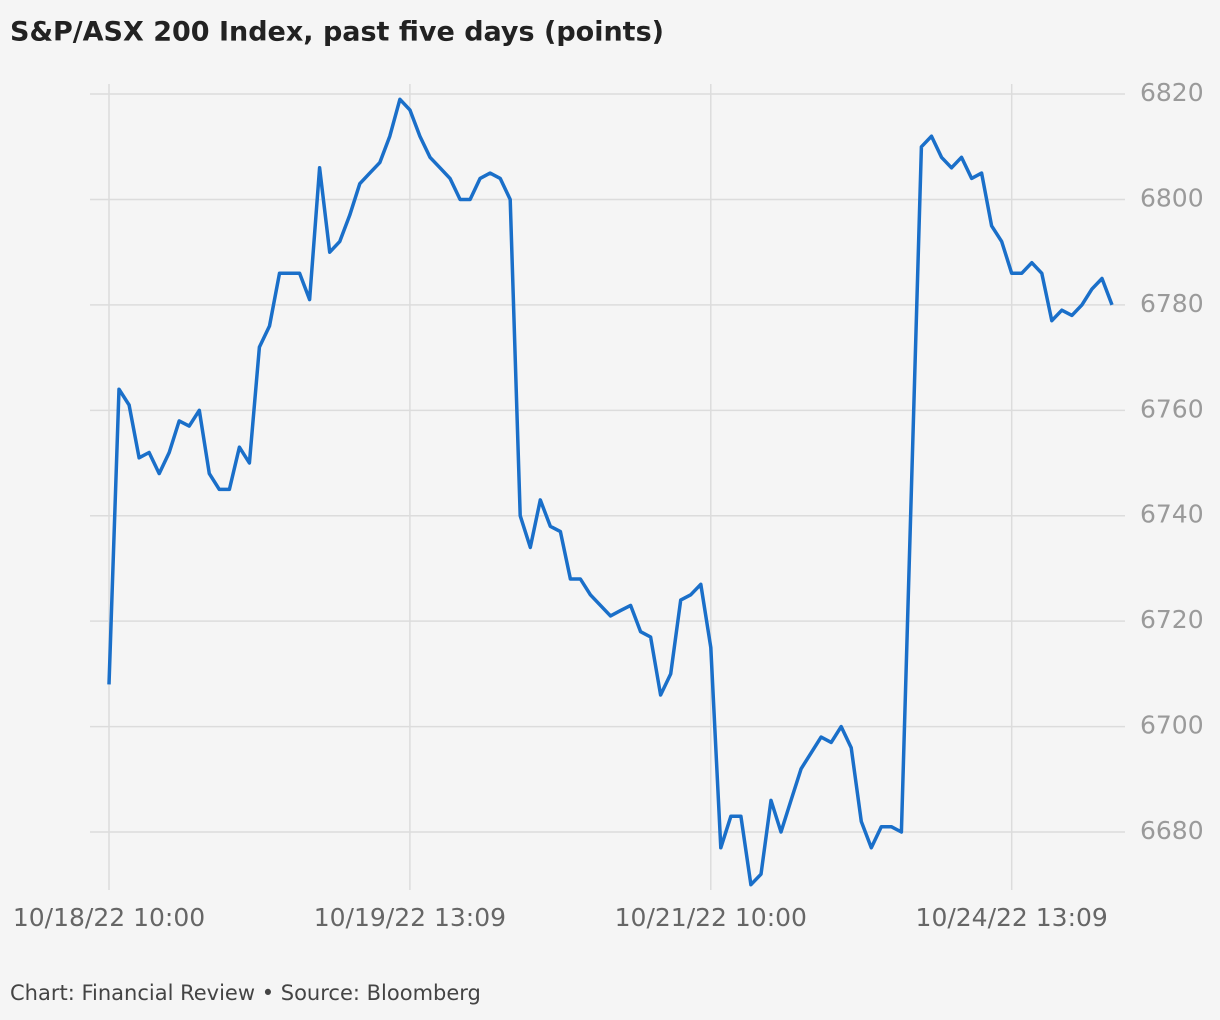 Image resolution: width=1220 pixels, height=1020 pixels. Describe the element at coordinates (109, 917) in the screenshot. I see `x-tick-label: 10/18/22 10:00` at that location.